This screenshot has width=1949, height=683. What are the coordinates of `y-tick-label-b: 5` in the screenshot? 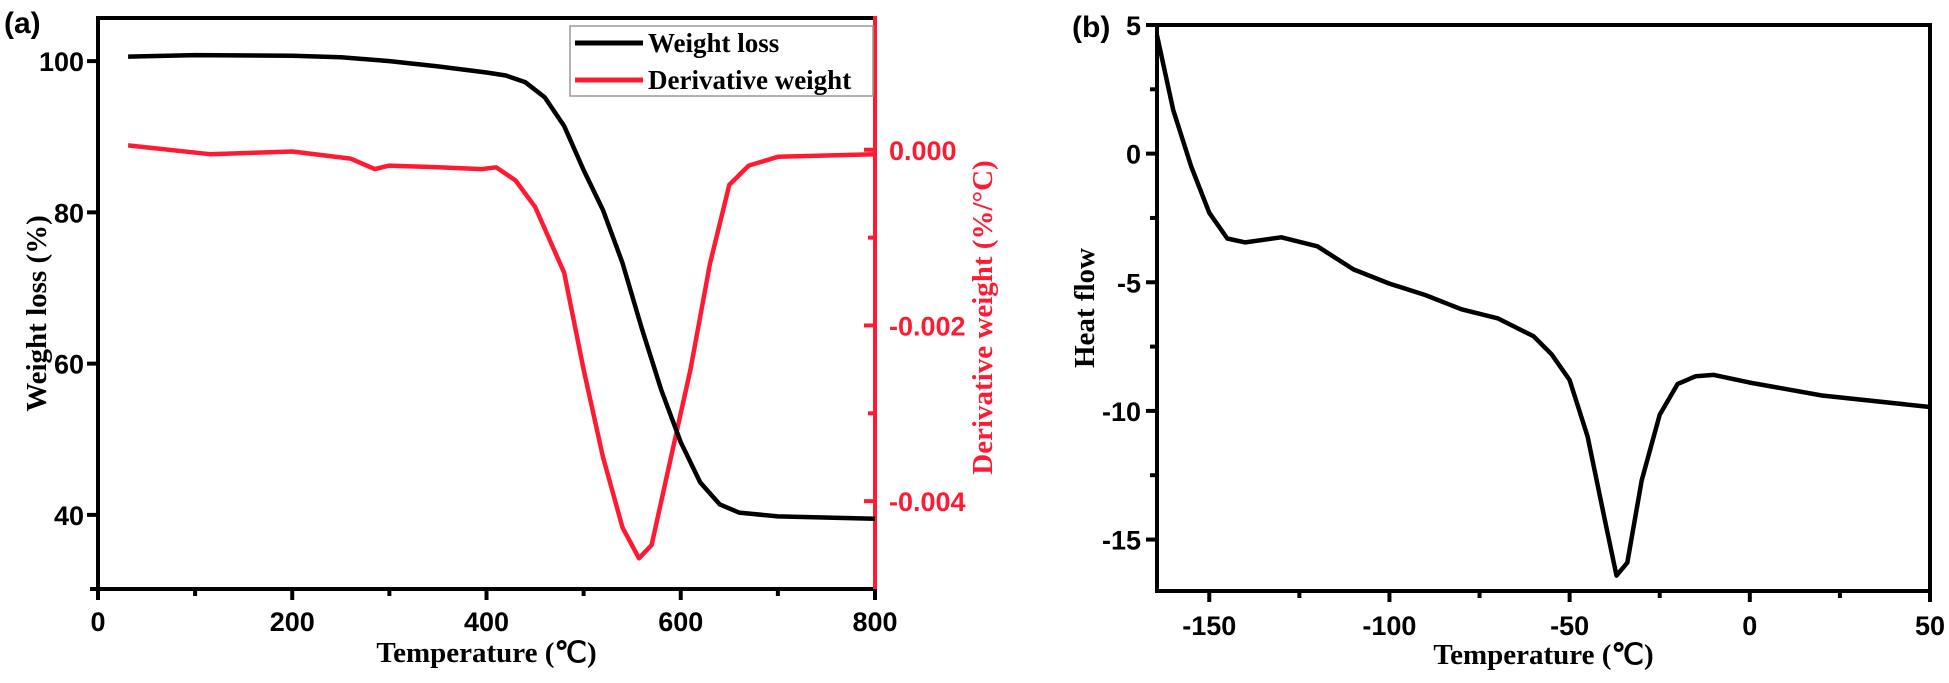 It's located at (1133, 26).